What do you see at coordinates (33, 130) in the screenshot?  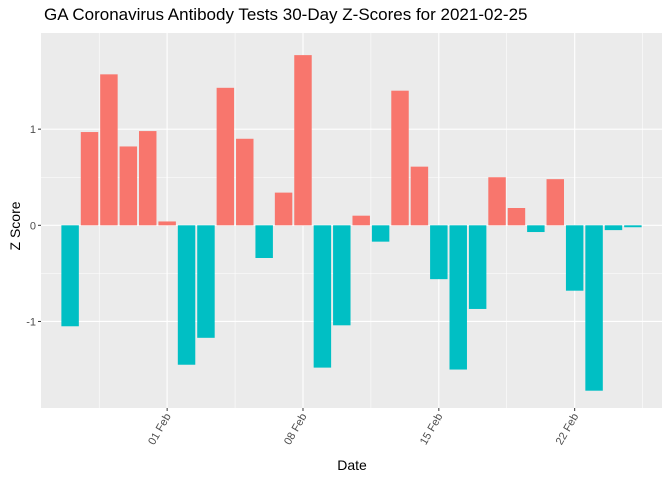 I see `y-tick-label: 1` at bounding box center [33, 130].